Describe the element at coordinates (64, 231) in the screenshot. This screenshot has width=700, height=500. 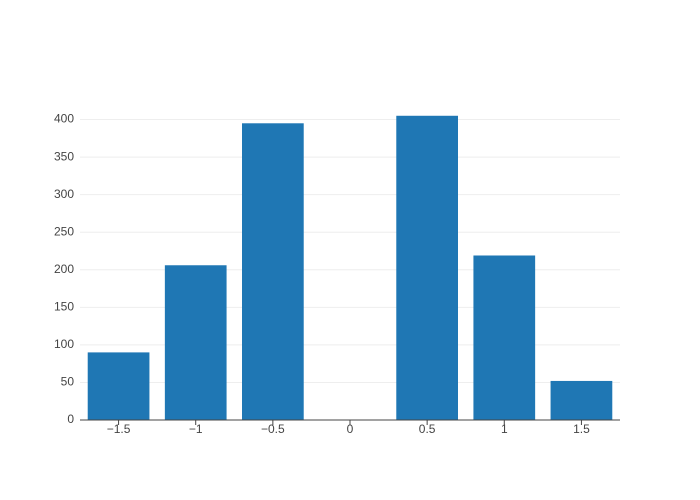
I see `y-tick-label: 250` at that location.